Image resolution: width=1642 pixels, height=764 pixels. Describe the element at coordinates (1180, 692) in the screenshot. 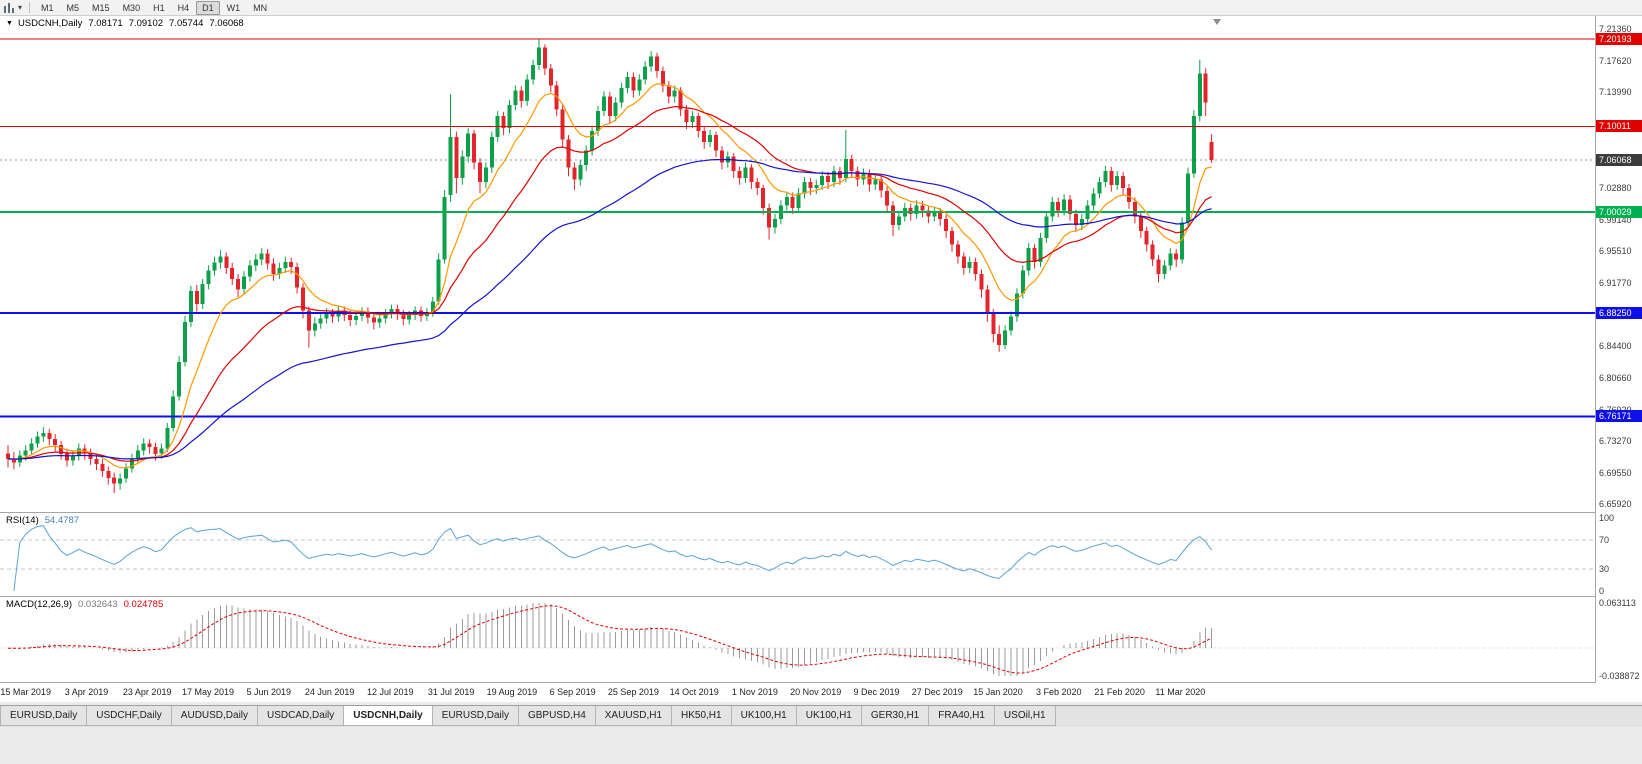

I see `date-axis-label: 11 Mar 2020` at that location.